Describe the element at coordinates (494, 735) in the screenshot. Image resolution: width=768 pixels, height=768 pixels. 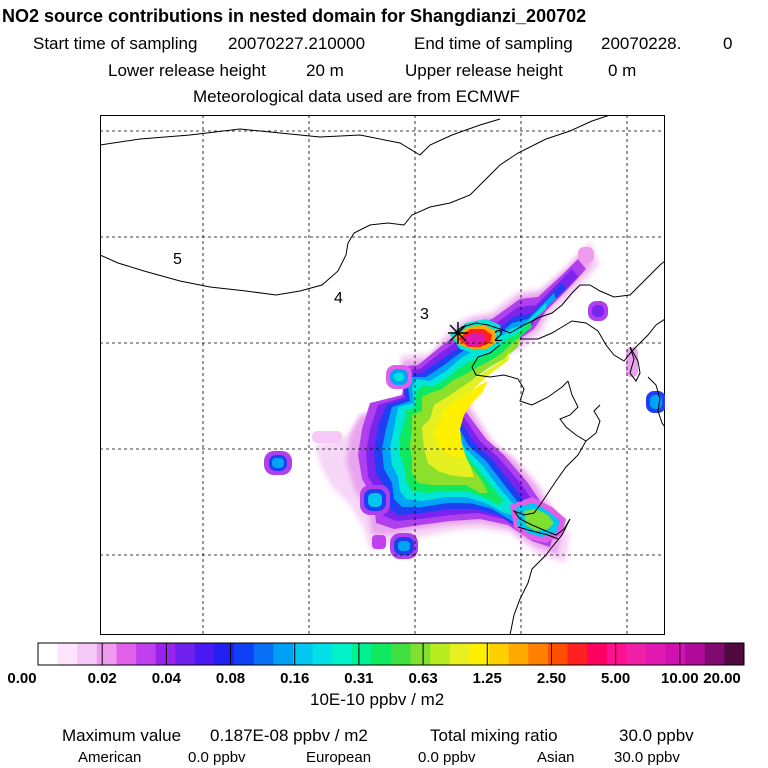
I see `total-mixing-label: Total mixing ratio` at that location.